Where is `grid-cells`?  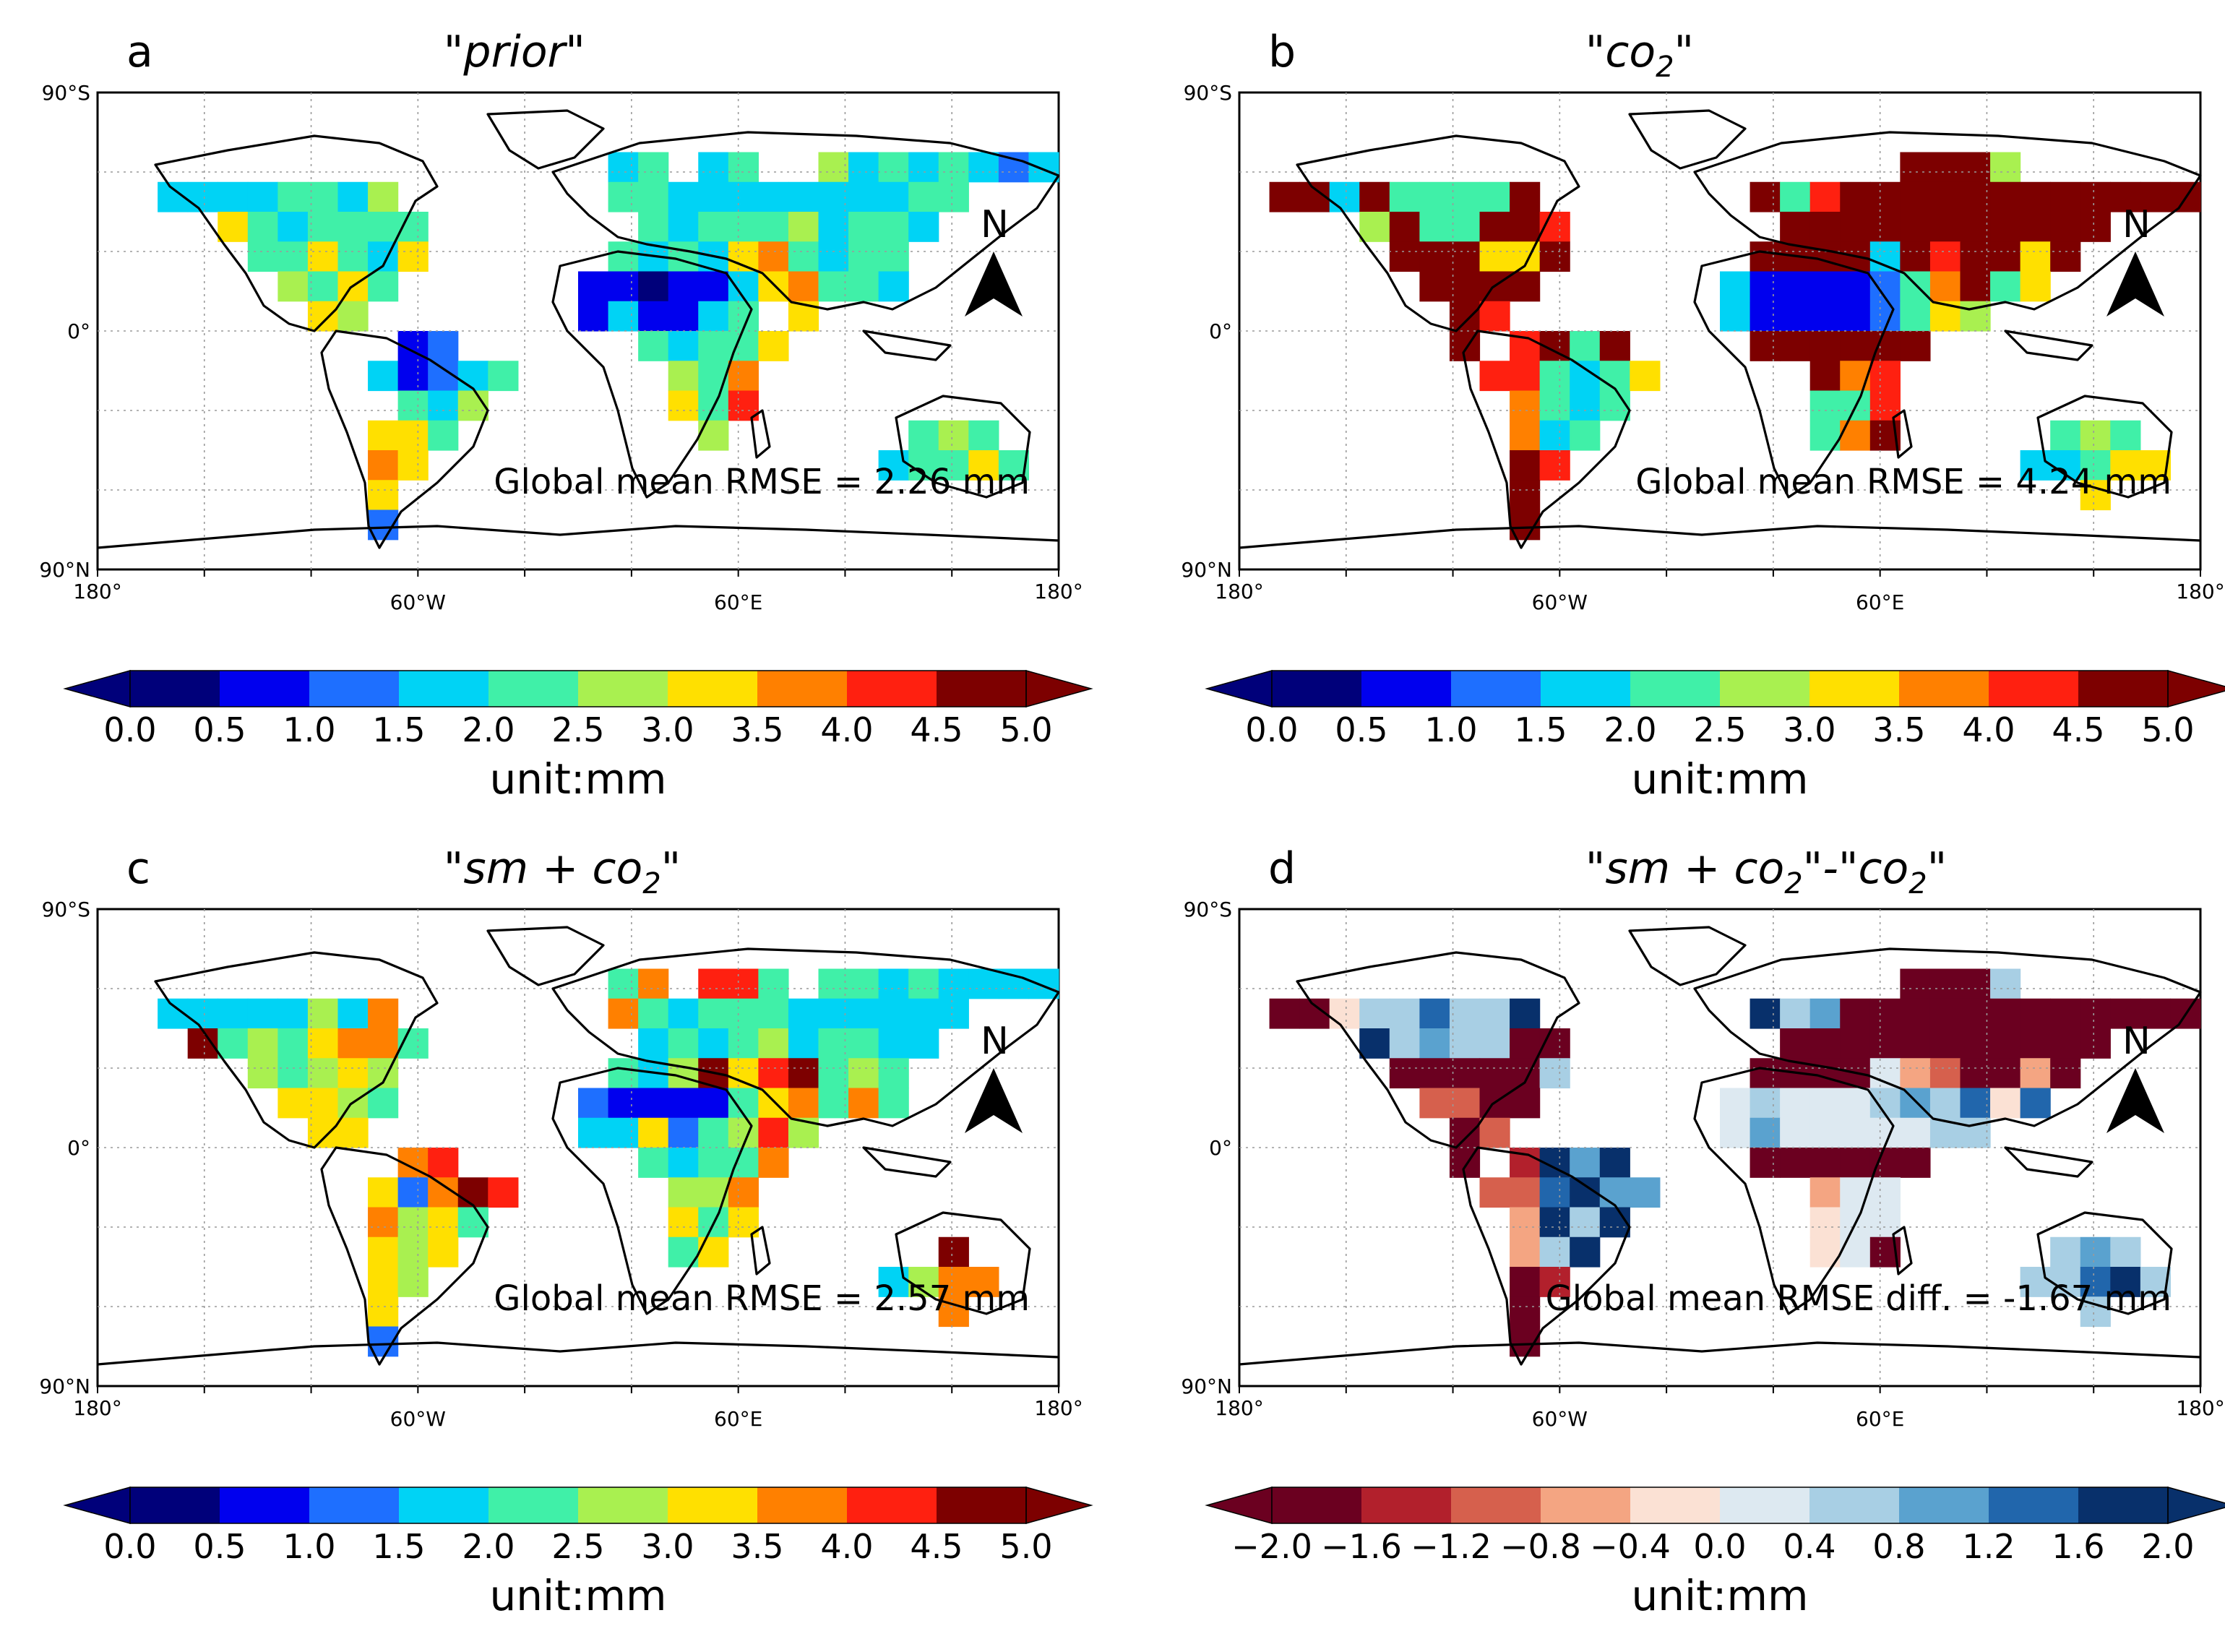 grid-cells is located at coordinates (608, 1162).